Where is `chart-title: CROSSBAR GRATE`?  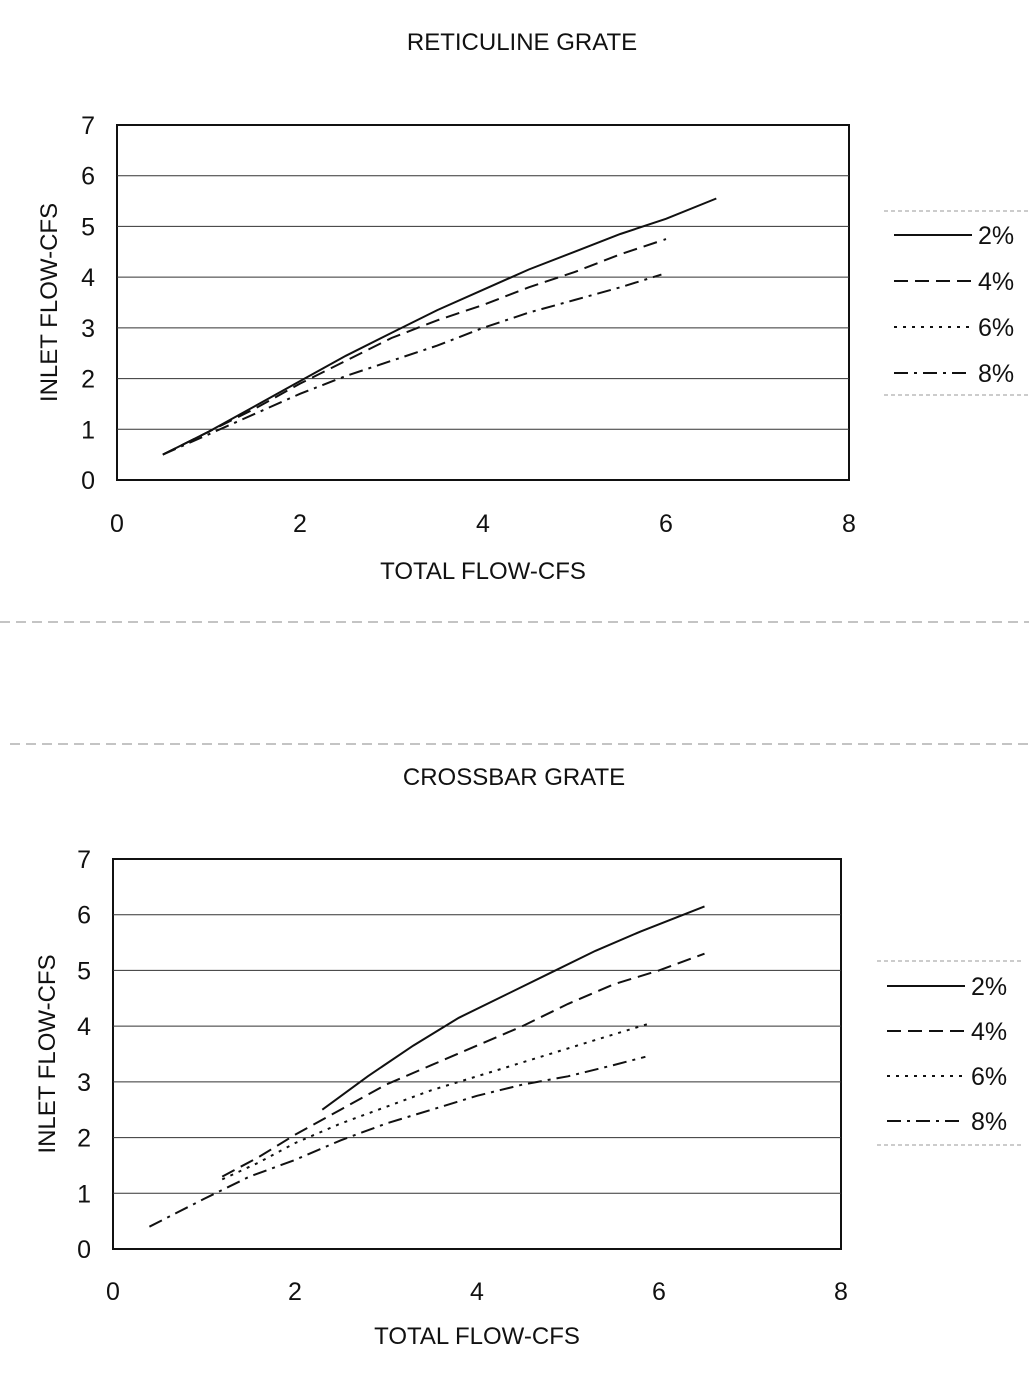
chart-title: CROSSBAR GRATE is located at coordinates (514, 777).